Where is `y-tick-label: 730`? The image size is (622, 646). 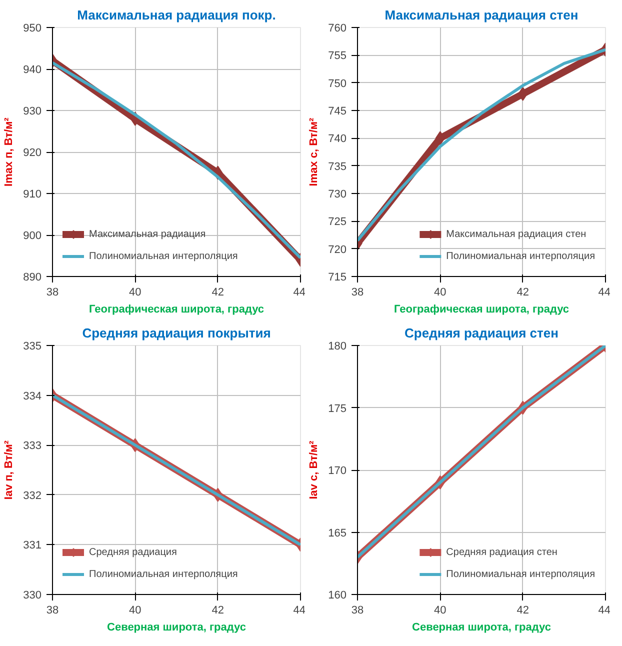 y-tick-label: 730 is located at coordinates (337, 194).